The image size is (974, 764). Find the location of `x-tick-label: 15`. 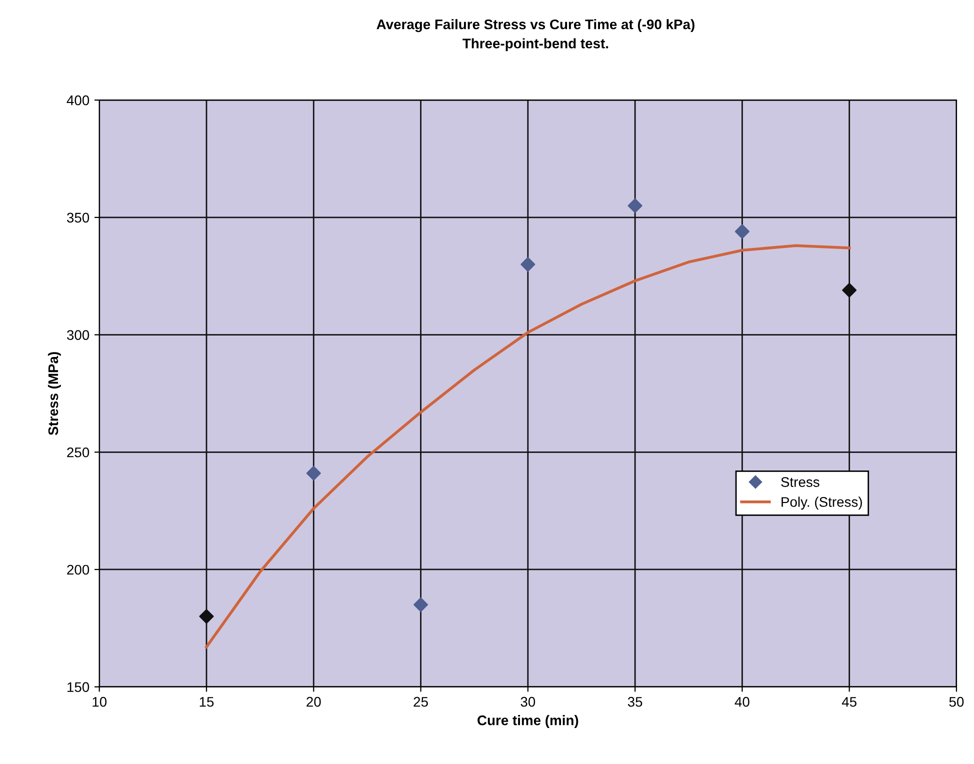

x-tick-label: 15 is located at coordinates (207, 702).